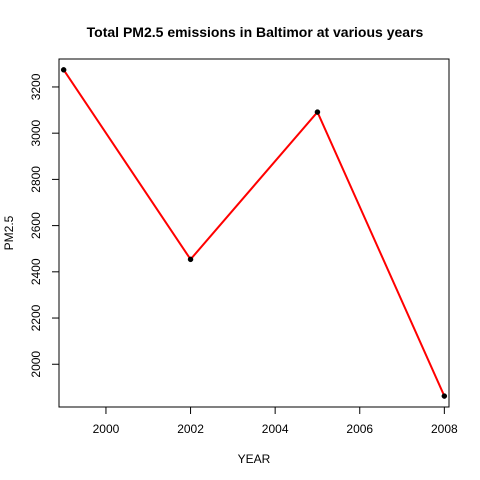  What do you see at coordinates (359, 429) in the screenshot?
I see `x-tick-label: 2006` at bounding box center [359, 429].